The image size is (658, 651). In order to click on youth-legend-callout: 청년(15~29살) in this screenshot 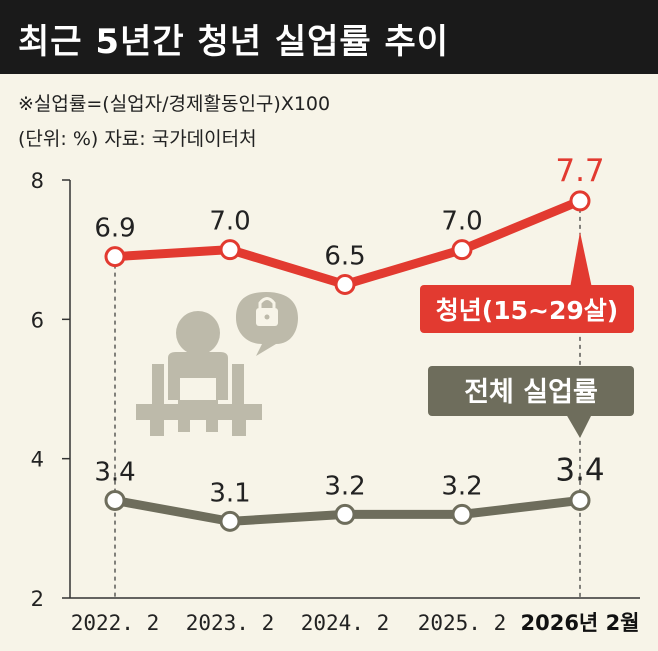, I will do `click(527, 282)`.